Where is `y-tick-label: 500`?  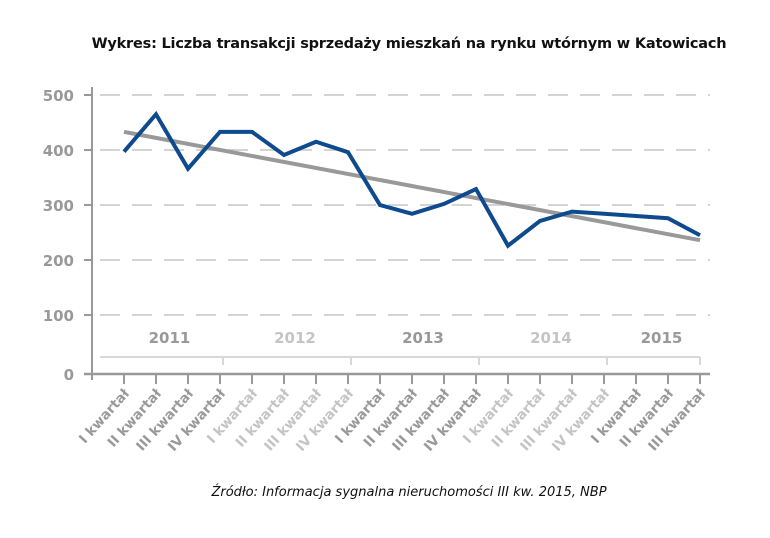
y-tick-label: 500 is located at coordinates (58, 96).